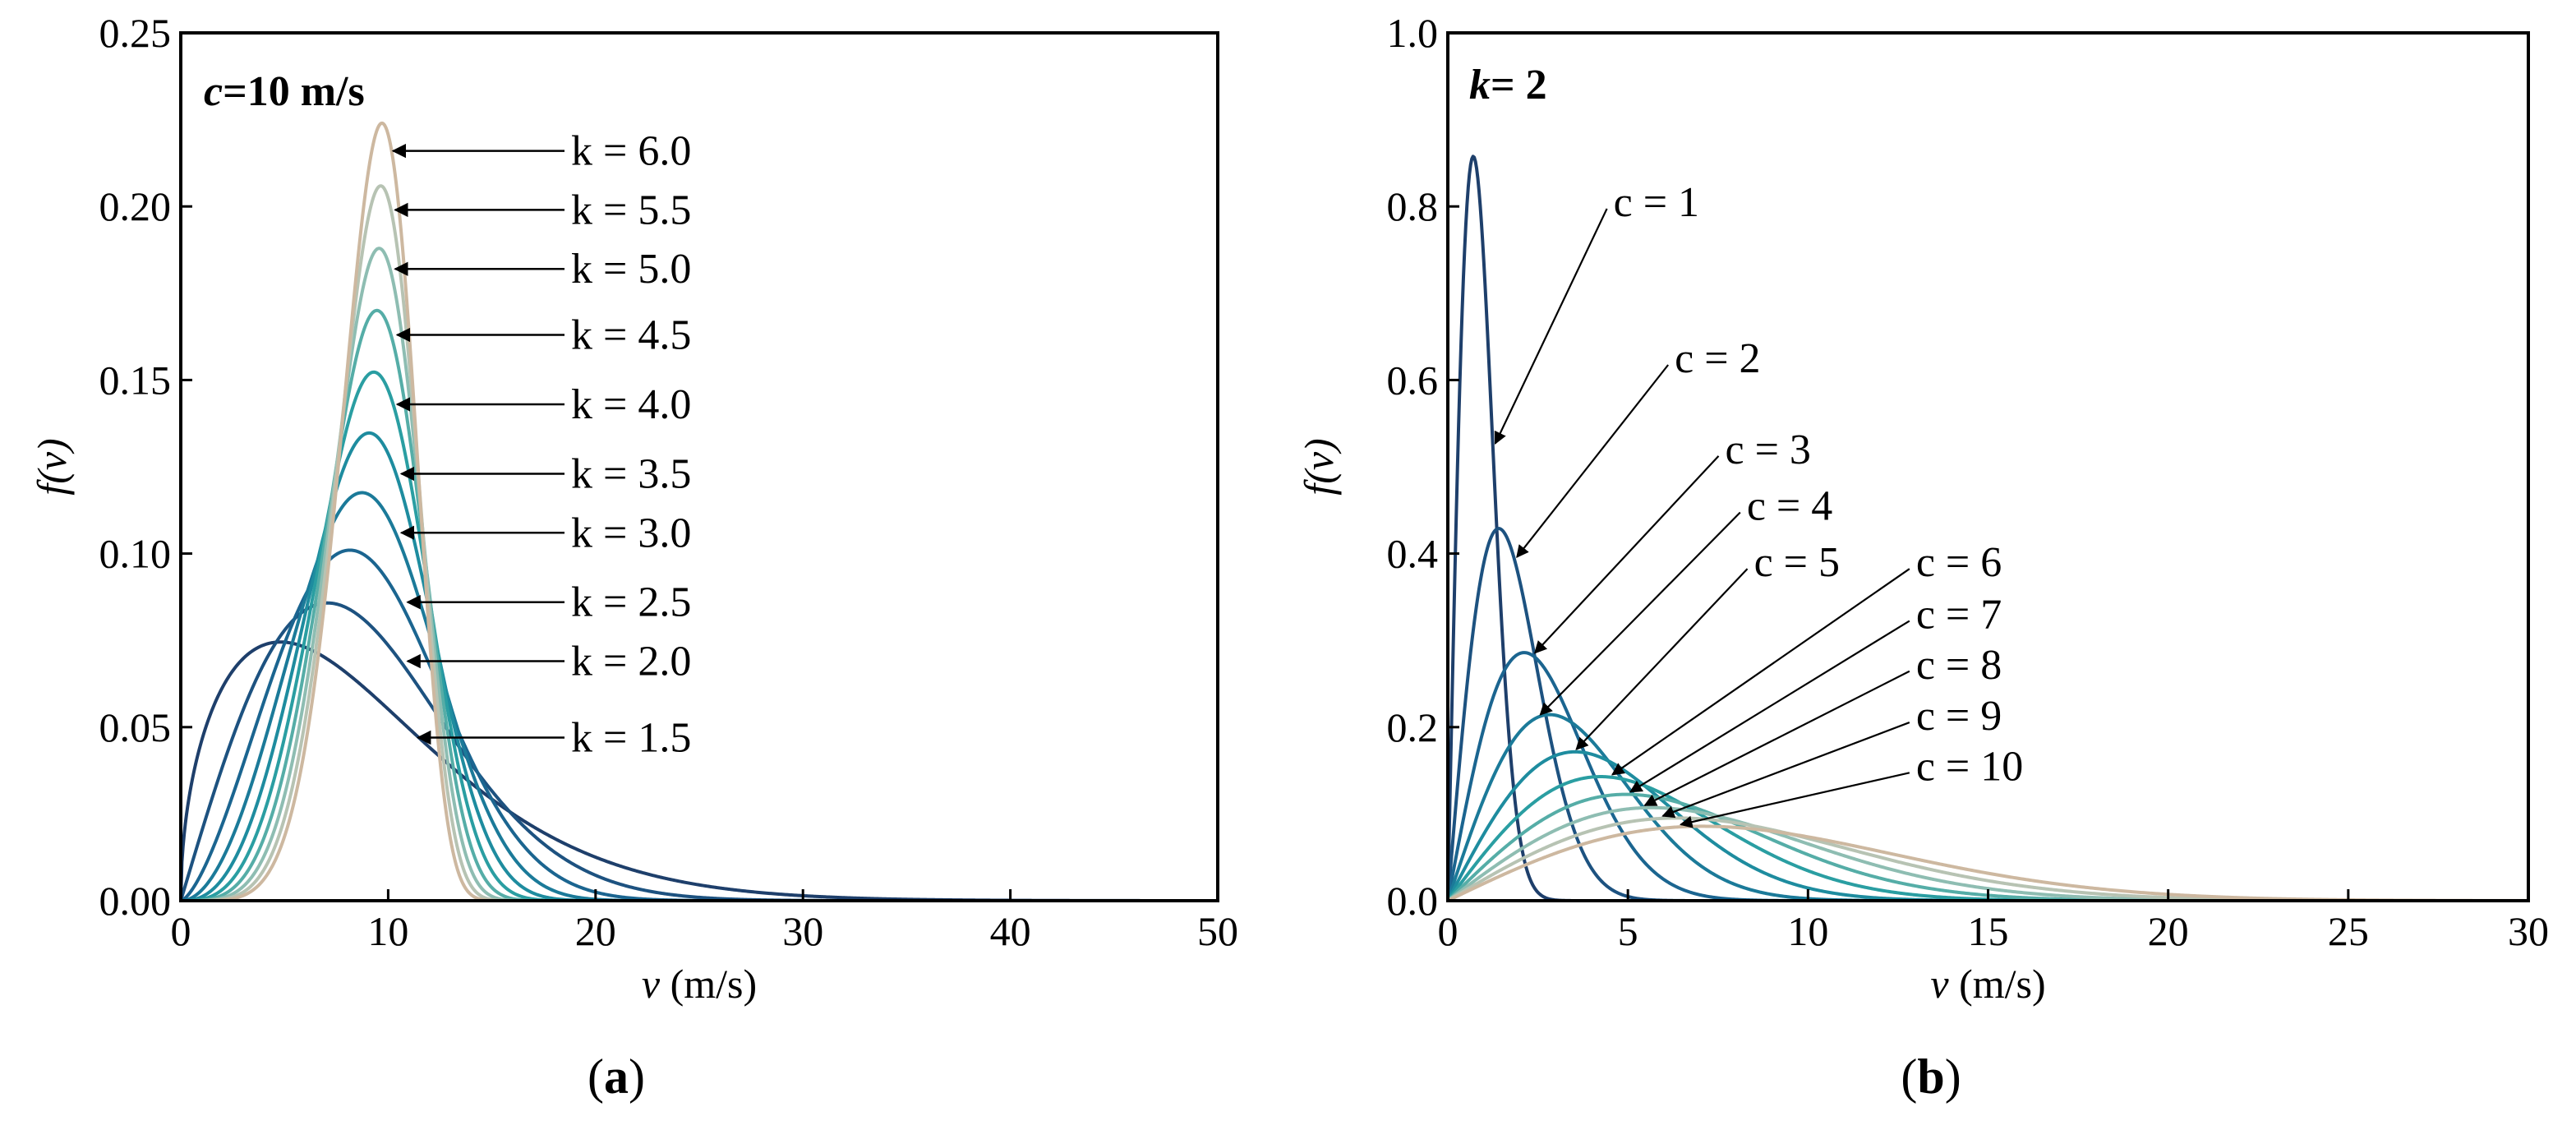  Describe the element at coordinates (1217, 931) in the screenshot. I see `x-tick-label: 50` at that location.